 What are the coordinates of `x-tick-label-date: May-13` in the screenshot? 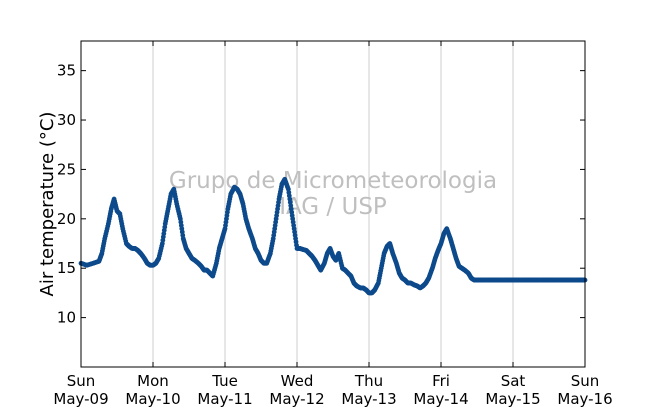 It's located at (368, 399).